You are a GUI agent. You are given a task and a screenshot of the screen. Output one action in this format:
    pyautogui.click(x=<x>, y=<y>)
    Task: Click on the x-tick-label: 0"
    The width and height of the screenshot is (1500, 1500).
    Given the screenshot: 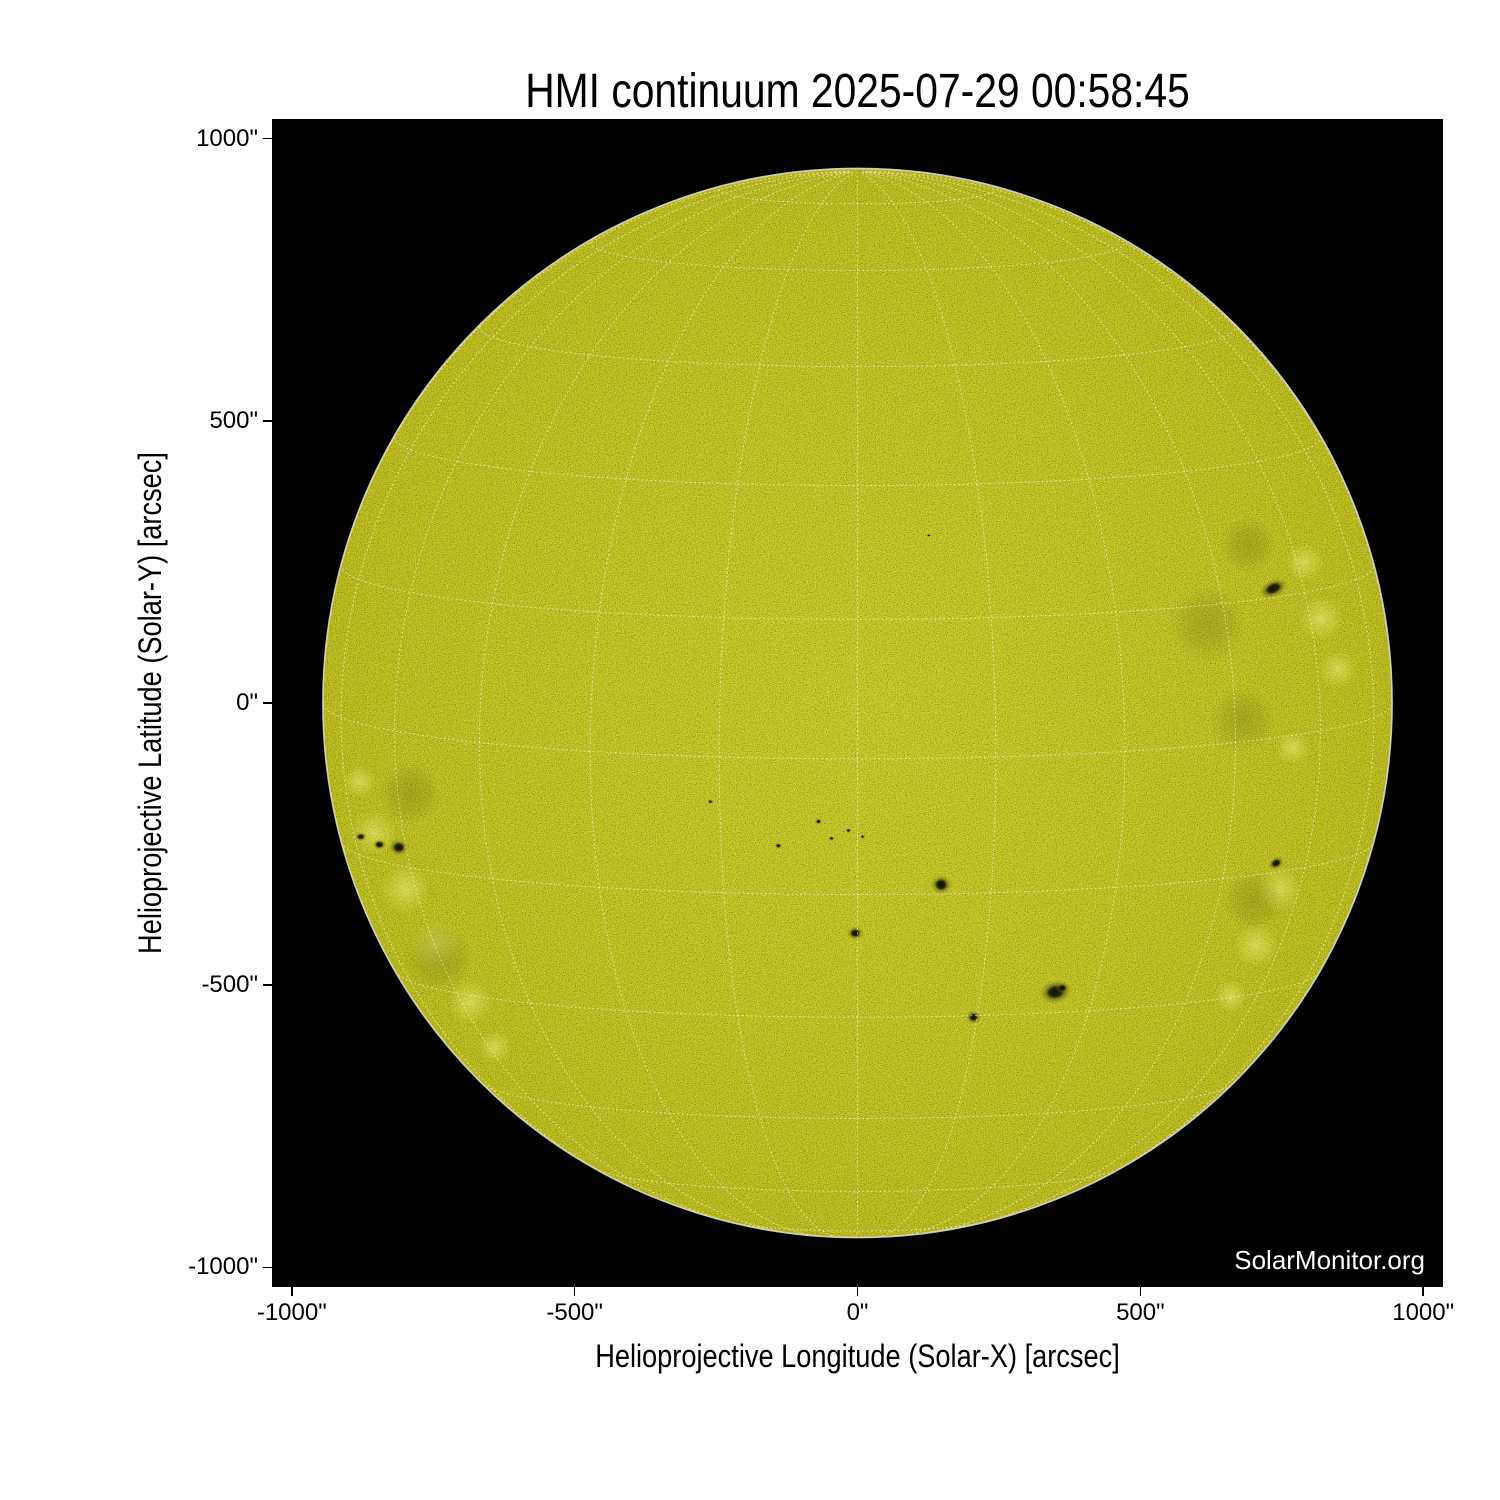 What is the action you would take?
    pyautogui.click(x=857, y=1312)
    